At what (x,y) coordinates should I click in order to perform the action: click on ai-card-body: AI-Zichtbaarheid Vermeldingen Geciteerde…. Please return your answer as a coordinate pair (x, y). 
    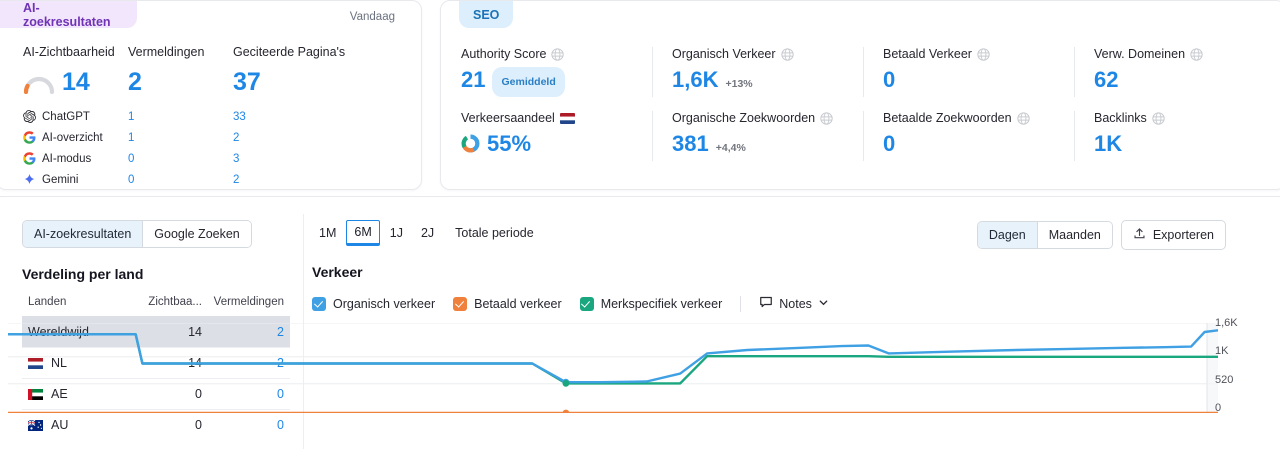
    Looking at the image, I should click on (210, 95).